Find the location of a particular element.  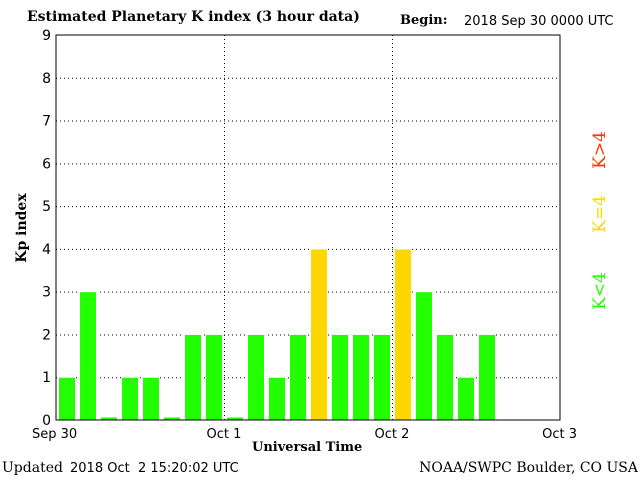

x-tick-label: Sep 30 is located at coordinates (54, 434).